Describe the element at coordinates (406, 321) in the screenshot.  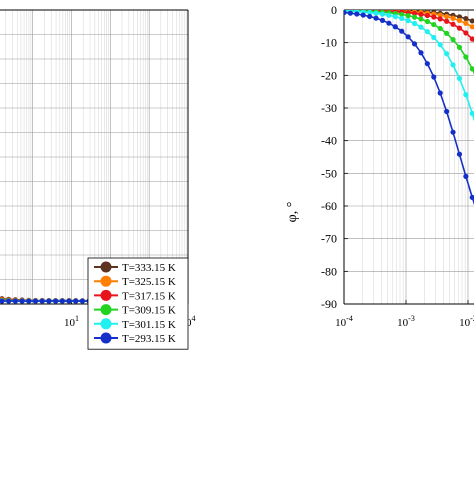
I see `right-x-tick-label: 10⁻³` at that location.